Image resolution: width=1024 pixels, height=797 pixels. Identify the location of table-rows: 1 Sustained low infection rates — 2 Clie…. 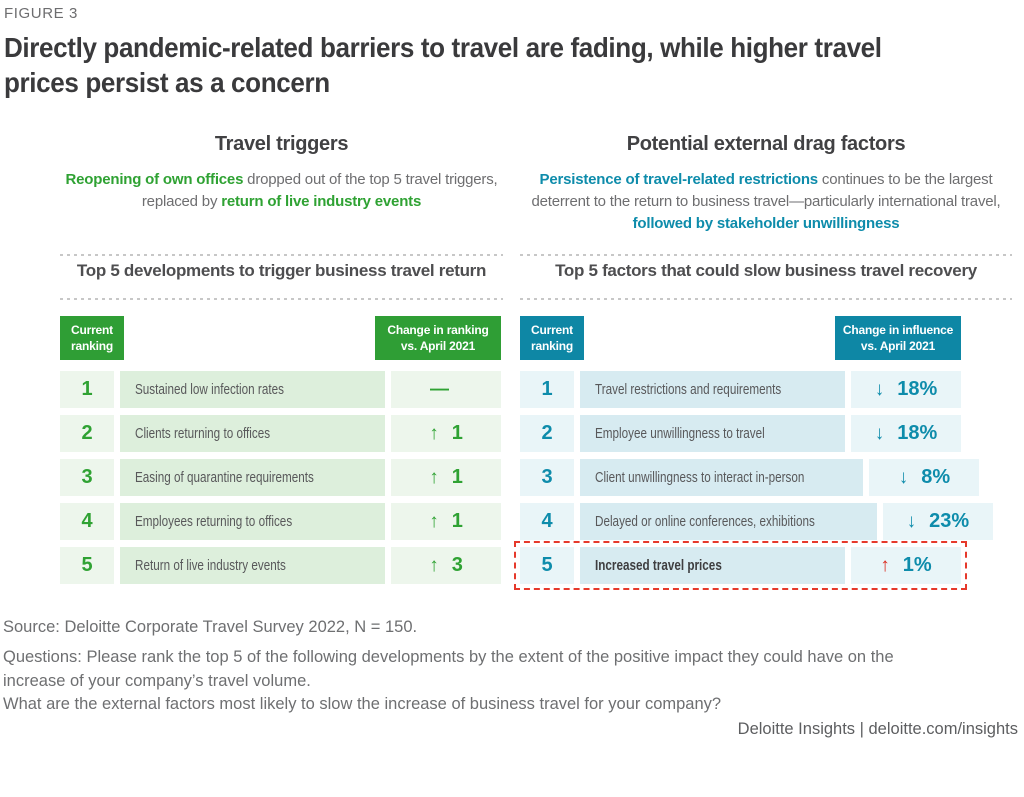
(280, 477).